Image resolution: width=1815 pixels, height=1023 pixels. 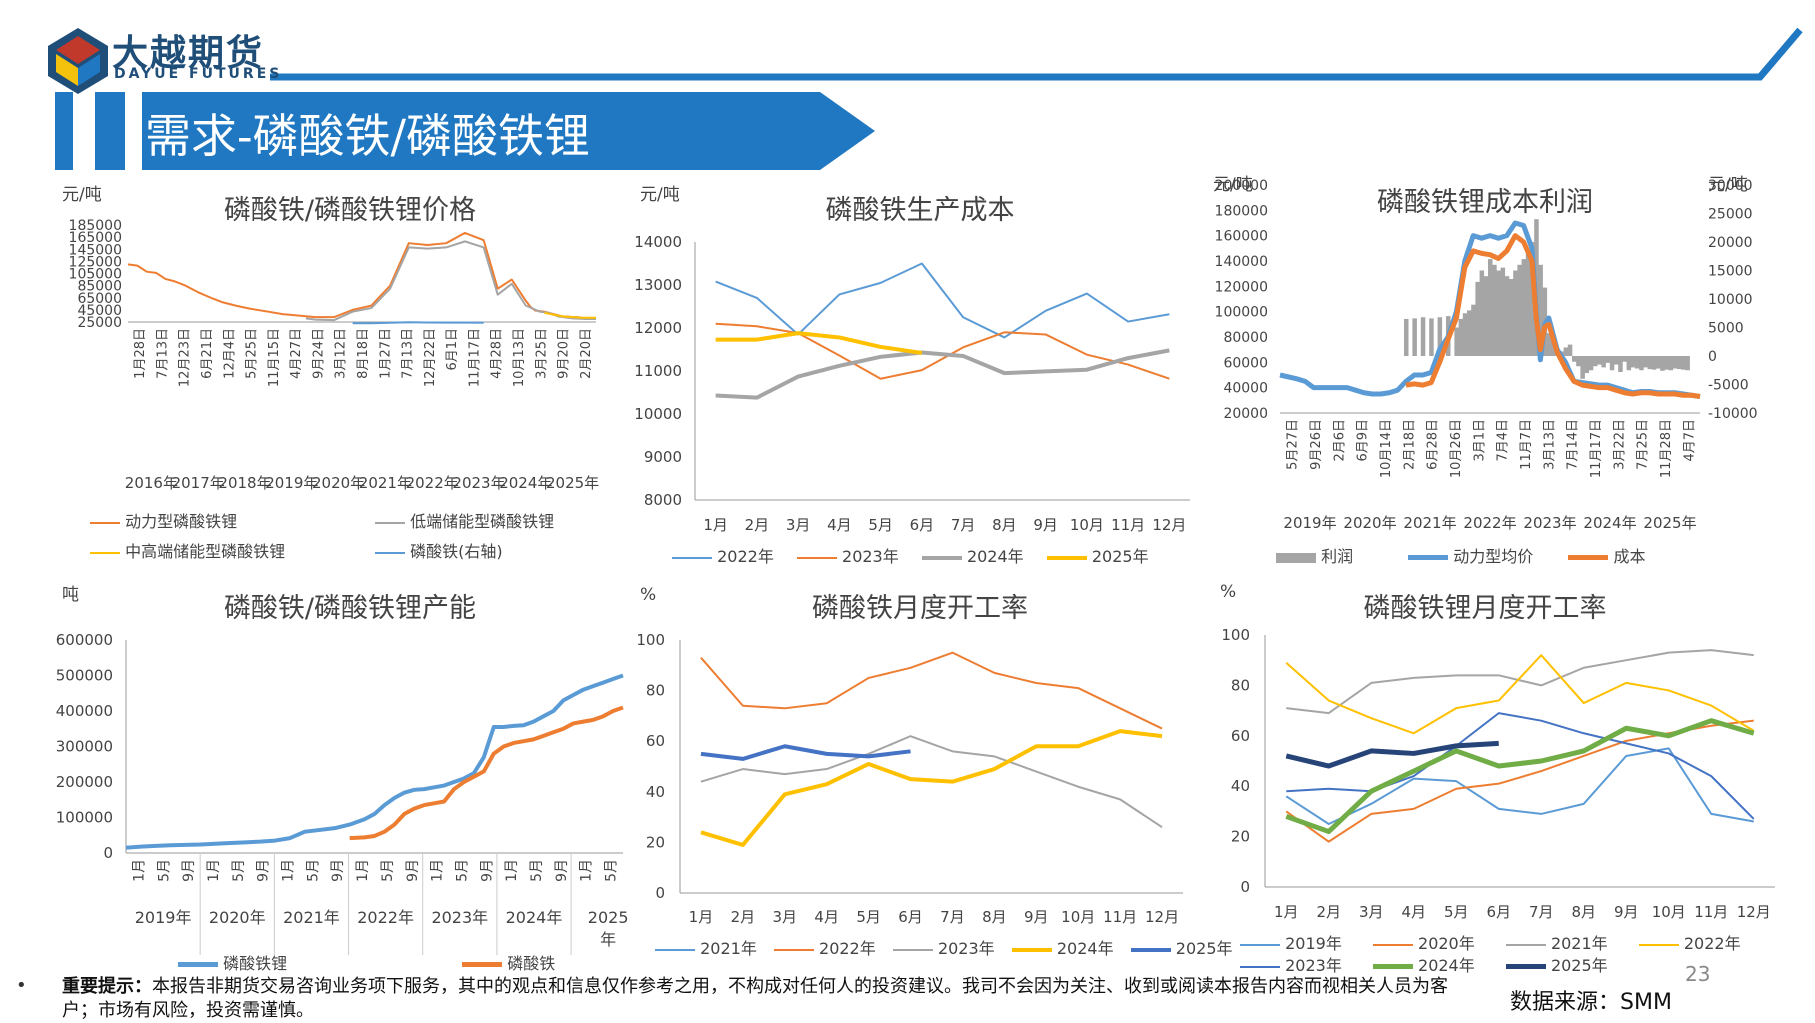 What do you see at coordinates (562, 870) in the screenshot?
I see `c4-x-tick: 9月` at bounding box center [562, 870].